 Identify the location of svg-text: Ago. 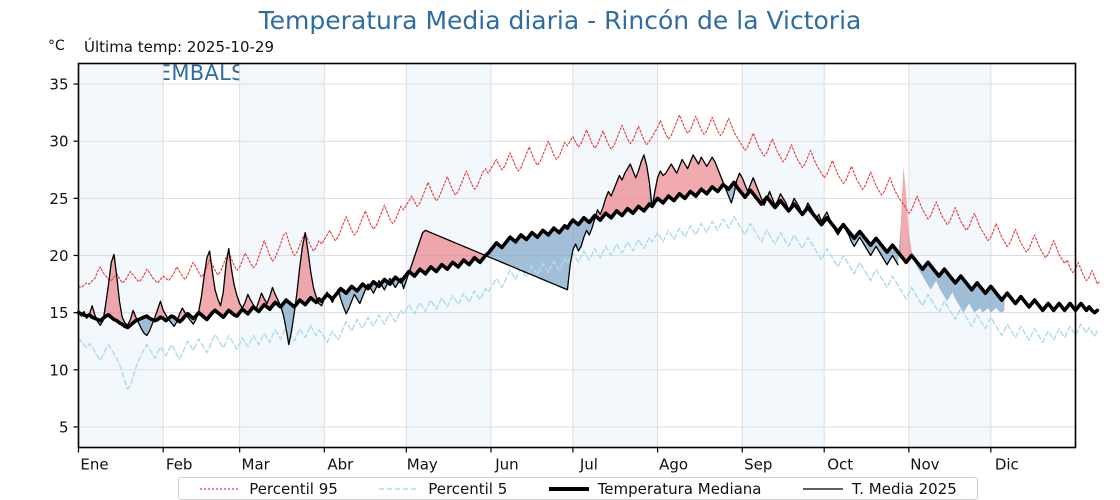
(673, 465).